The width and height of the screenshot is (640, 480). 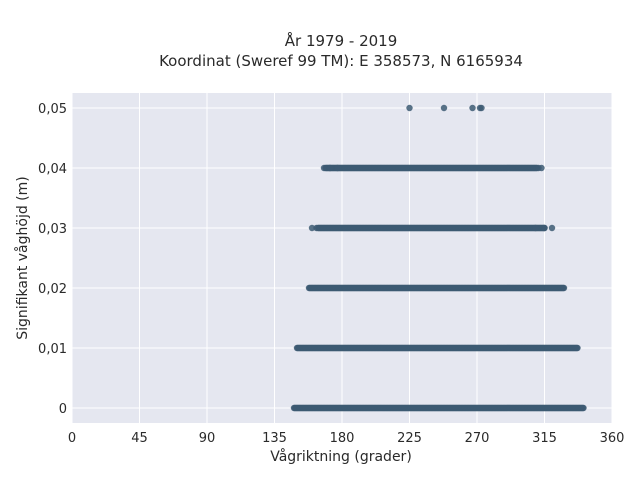 What do you see at coordinates (477, 438) in the screenshot?
I see `x-tick-label: 270` at bounding box center [477, 438].